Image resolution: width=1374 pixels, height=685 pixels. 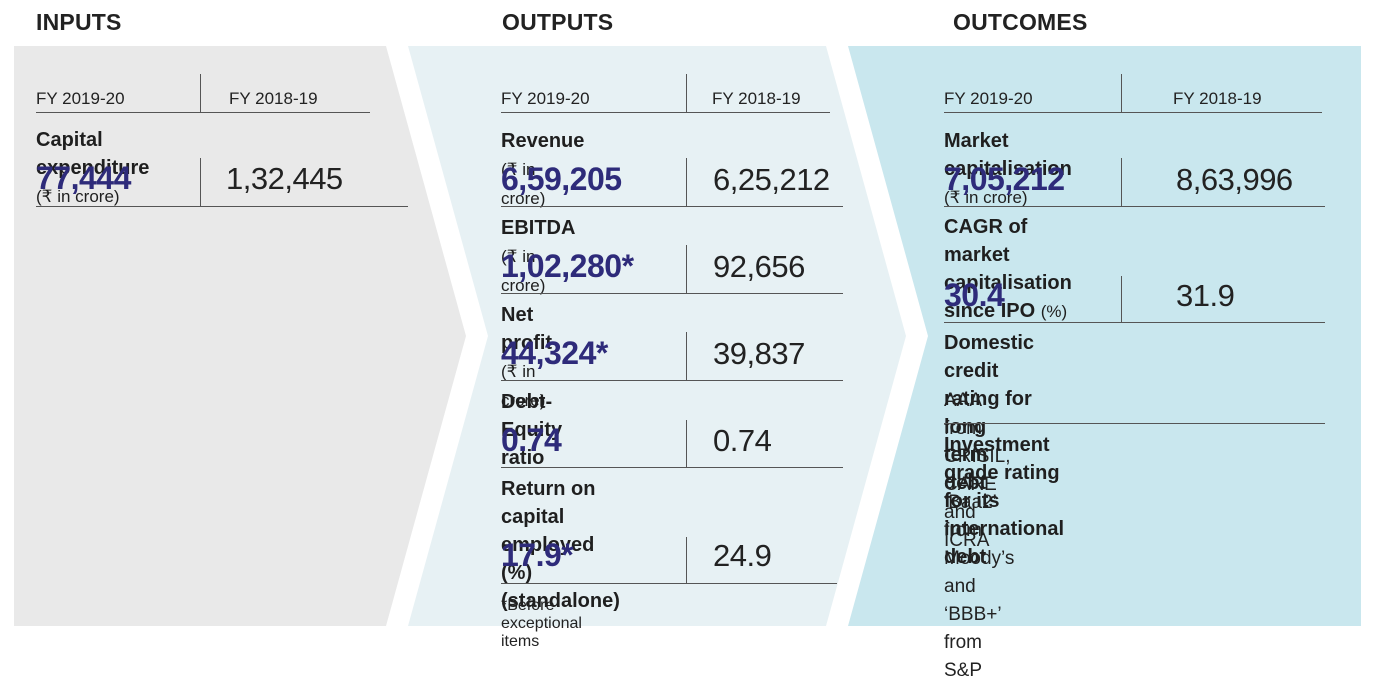 What do you see at coordinates (742, 440) in the screenshot?
I see `debt-equity-previous-value: 0.74` at bounding box center [742, 440].